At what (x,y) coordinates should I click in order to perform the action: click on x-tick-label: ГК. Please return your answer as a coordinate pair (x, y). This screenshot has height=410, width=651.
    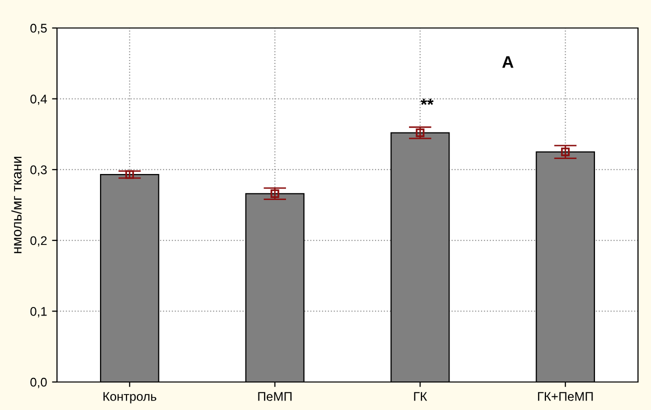
    Looking at the image, I should click on (421, 396).